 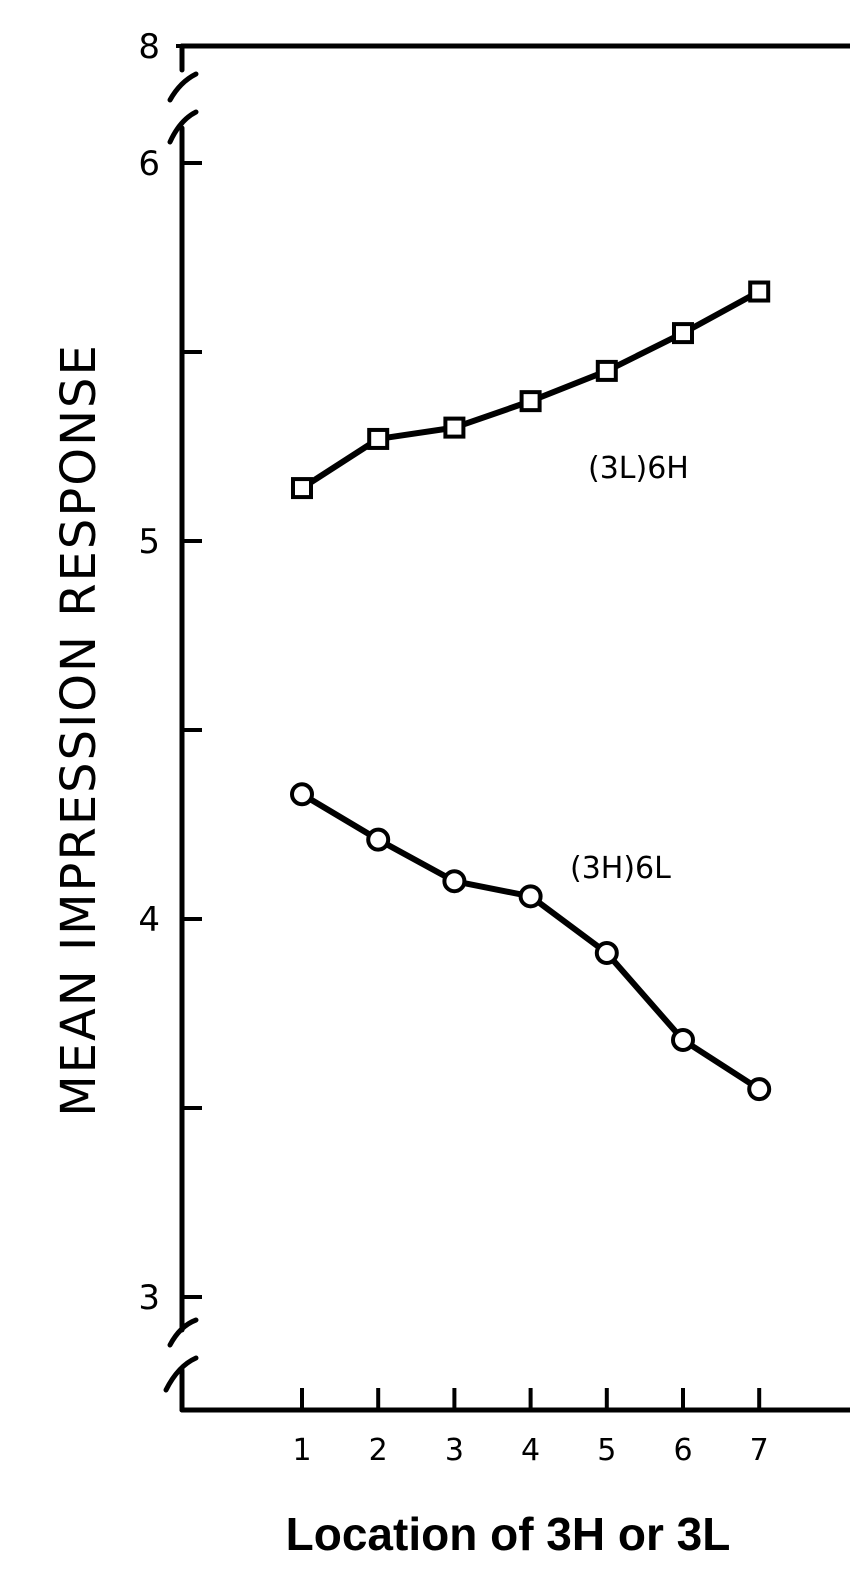 What do you see at coordinates (183, 1332) in the screenshot?
I see `y-axis-break-bottom-upper` at bounding box center [183, 1332].